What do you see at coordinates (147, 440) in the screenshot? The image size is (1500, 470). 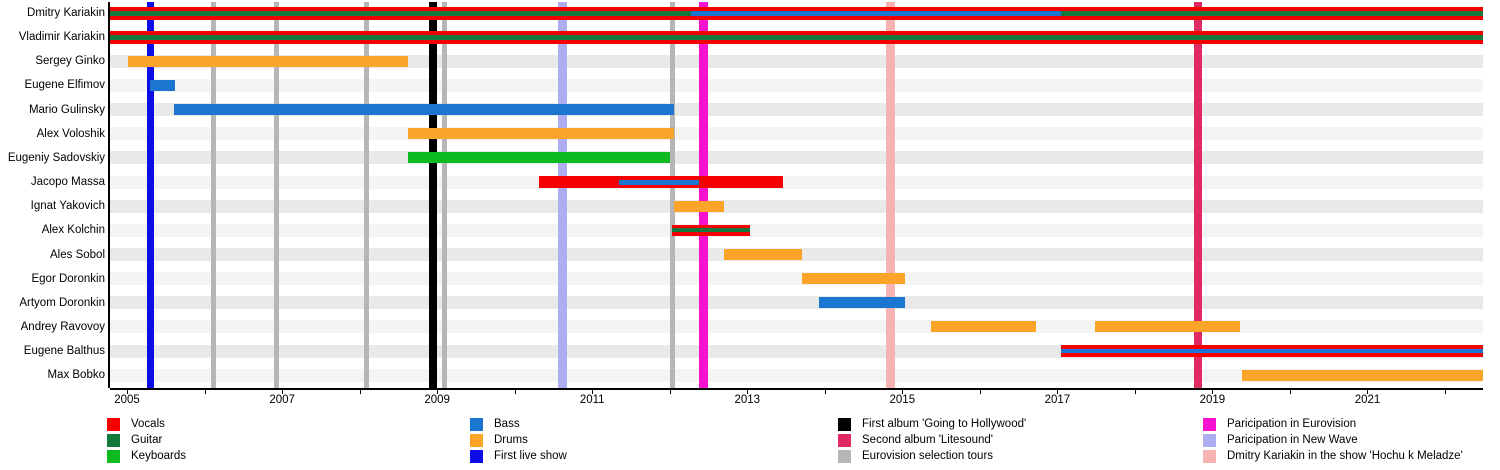 I see `legend-label: Guitar` at bounding box center [147, 440].